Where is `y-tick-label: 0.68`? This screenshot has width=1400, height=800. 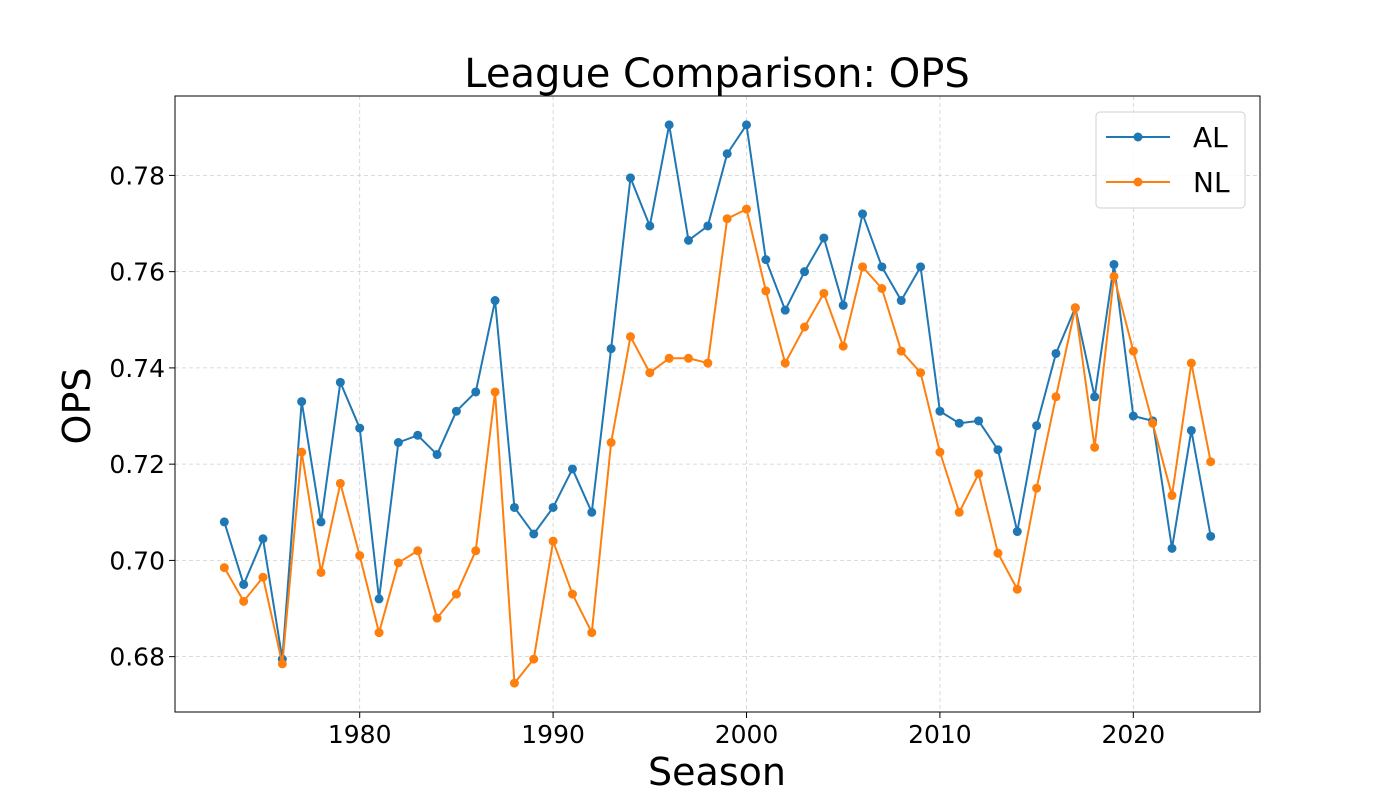
y-tick-label: 0.68 is located at coordinates (137, 657).